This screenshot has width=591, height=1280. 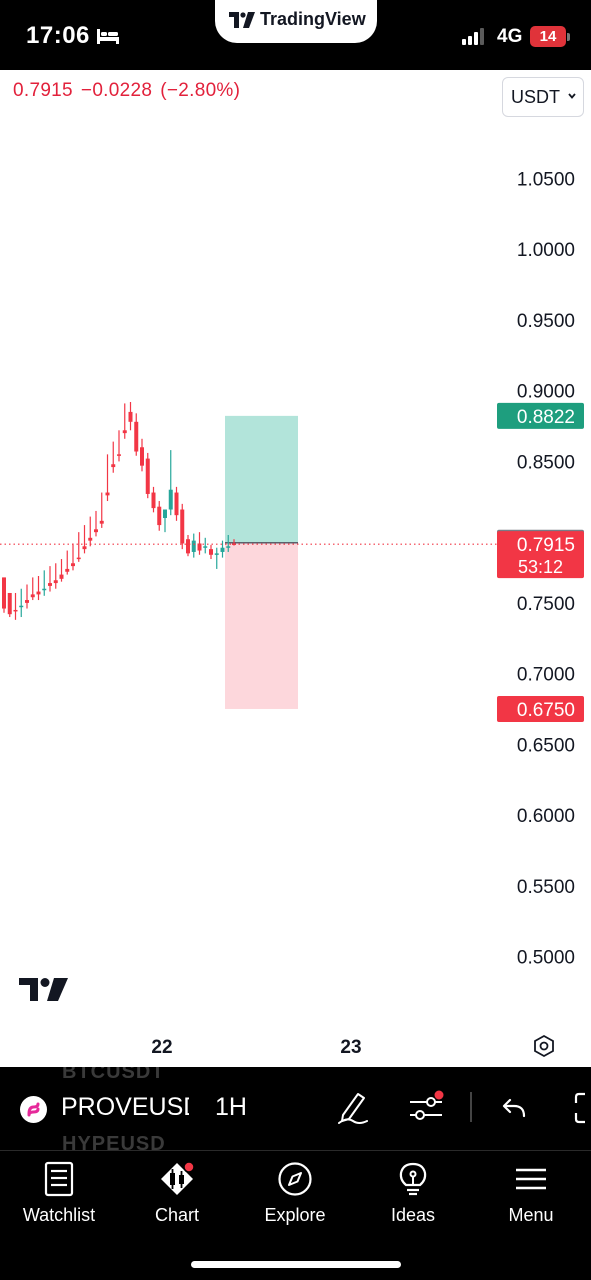 I want to click on nav-label-explore: Explore, so click(x=295, y=1215).